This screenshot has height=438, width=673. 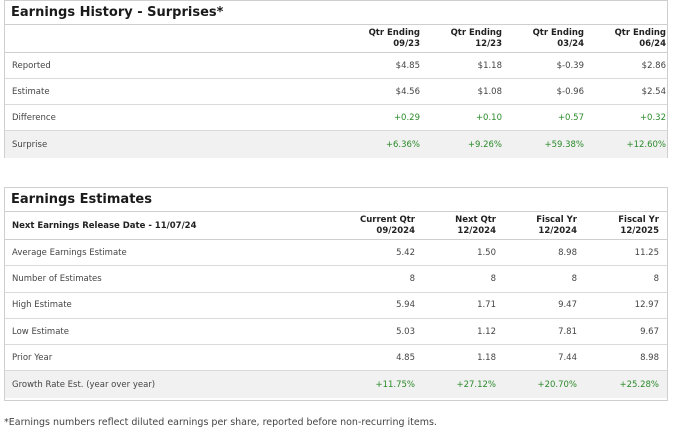 What do you see at coordinates (395, 384) in the screenshot?
I see `table-cell: +11.75%` at bounding box center [395, 384].